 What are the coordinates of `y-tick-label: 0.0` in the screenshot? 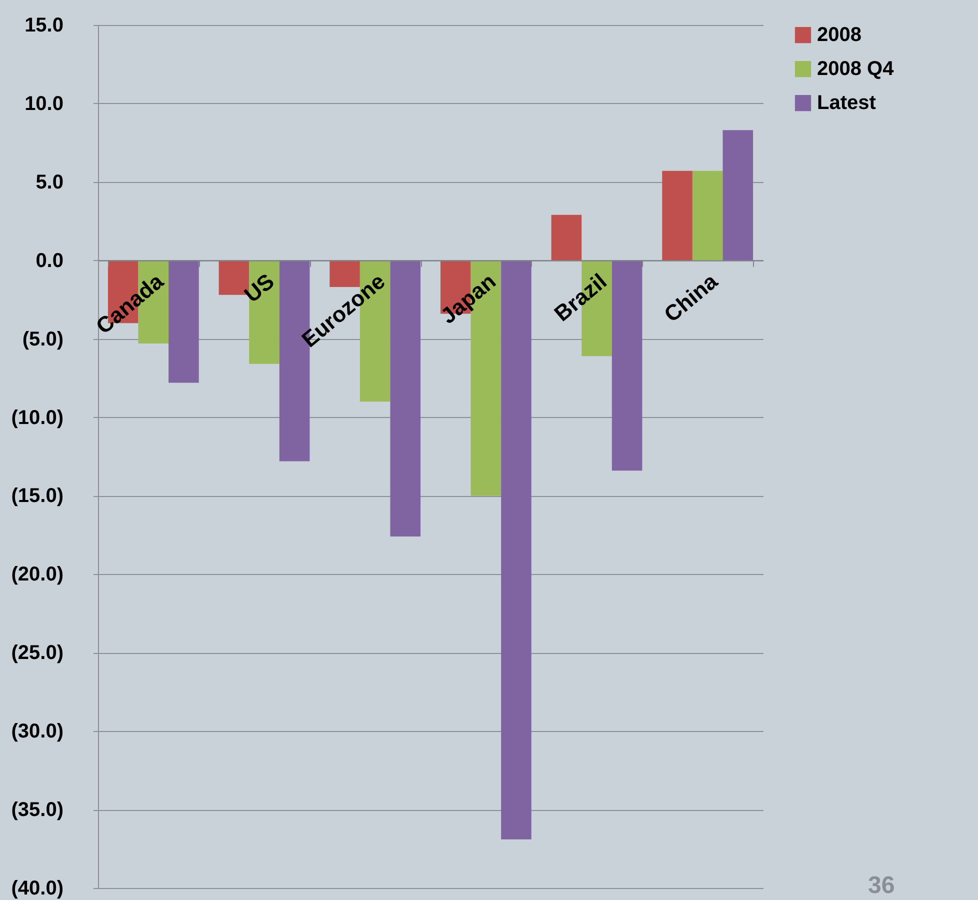 It's located at (50, 261).